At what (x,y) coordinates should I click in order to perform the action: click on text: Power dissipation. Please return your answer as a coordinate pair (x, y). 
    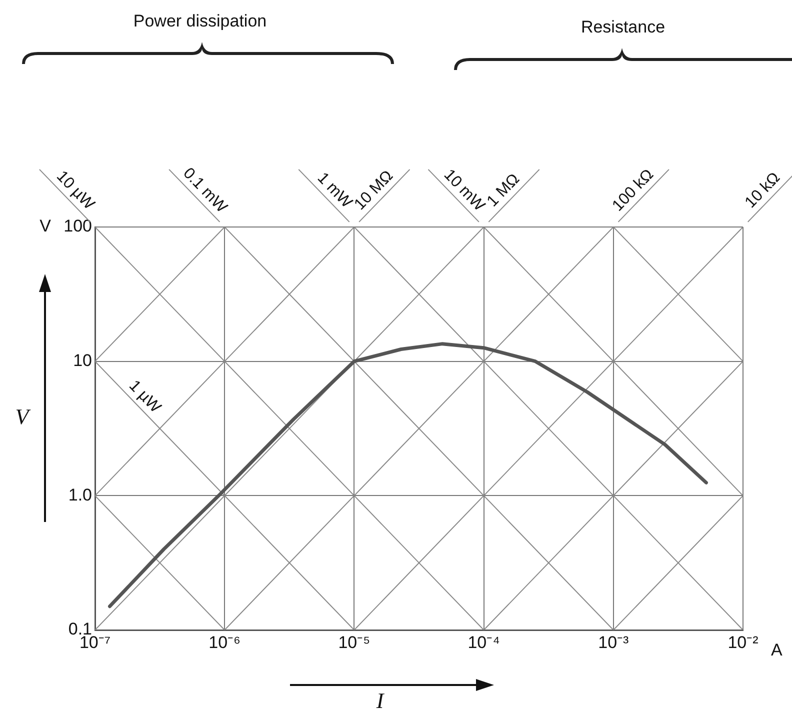
    Looking at the image, I should click on (200, 21).